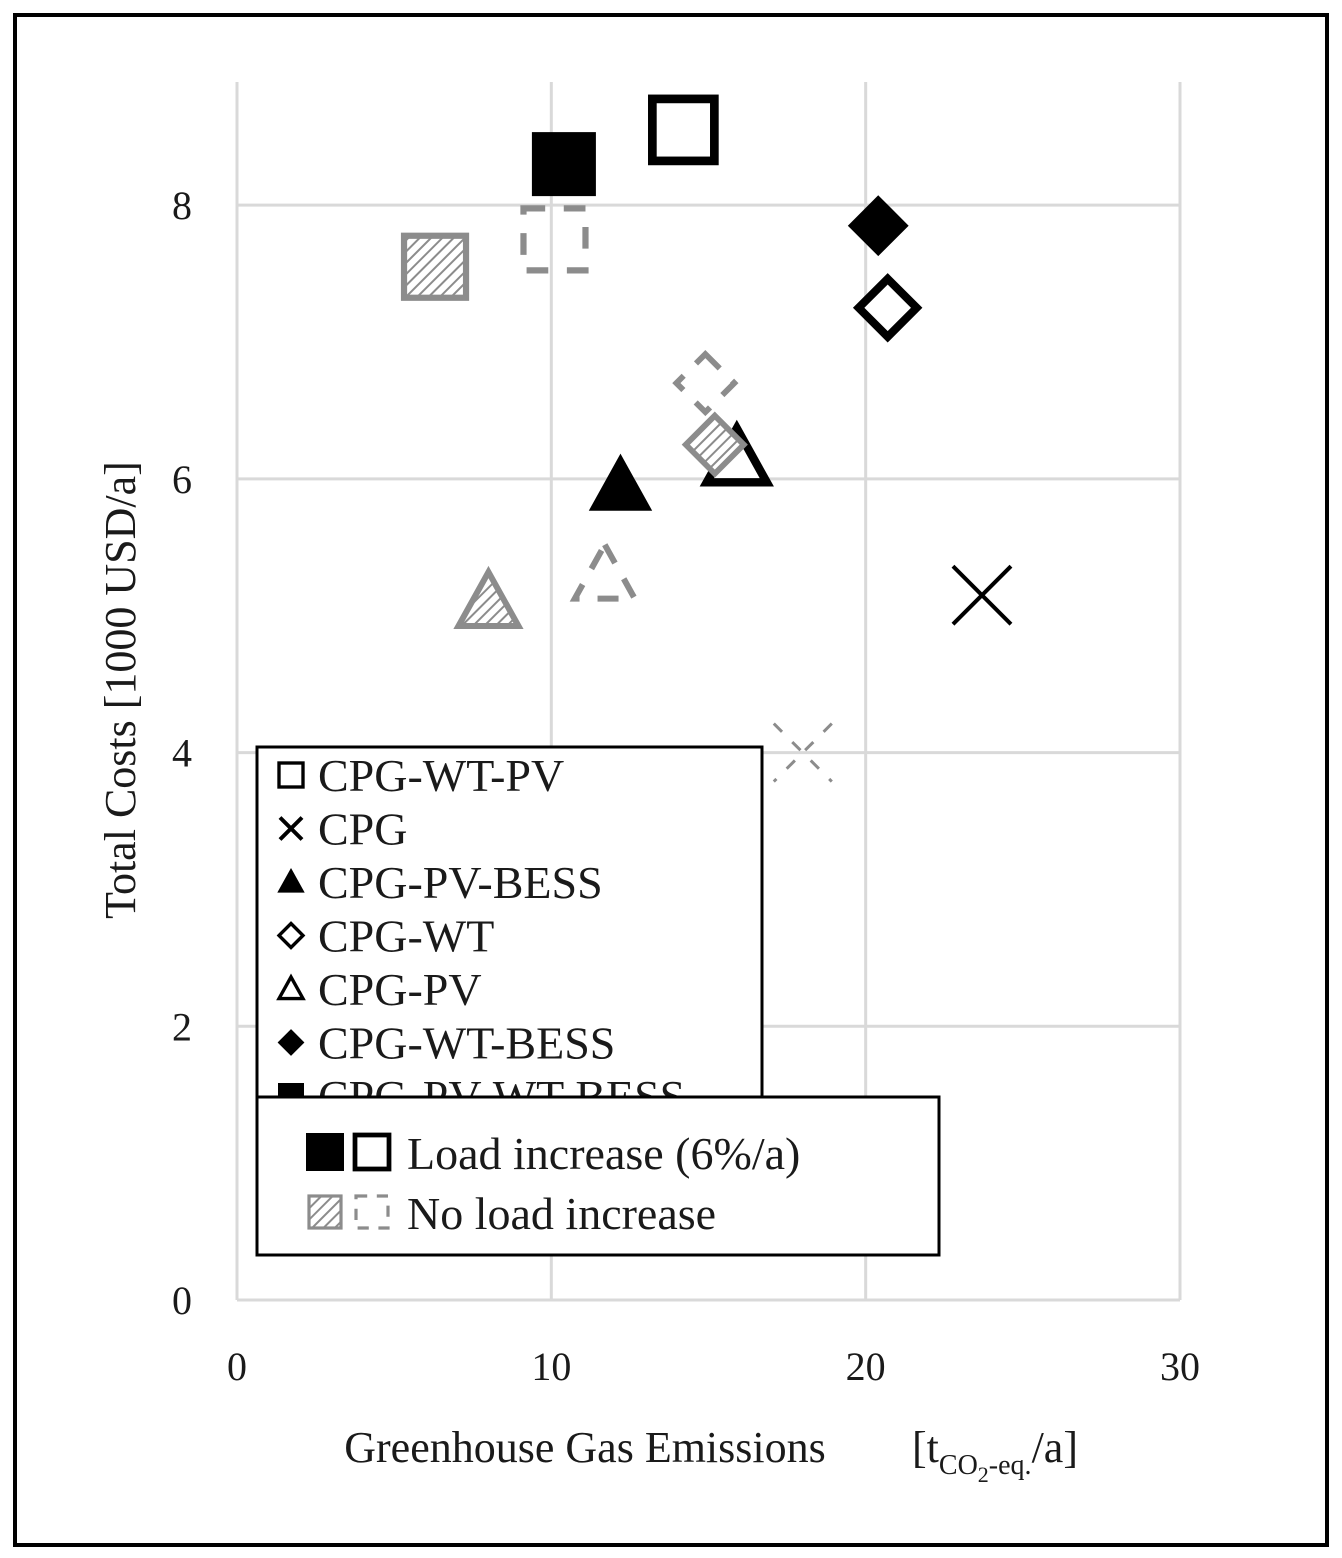  What do you see at coordinates (460, 882) in the screenshot?
I see `legend-label-cpg-pv-bess: CPG-PV-BESS` at bounding box center [460, 882].